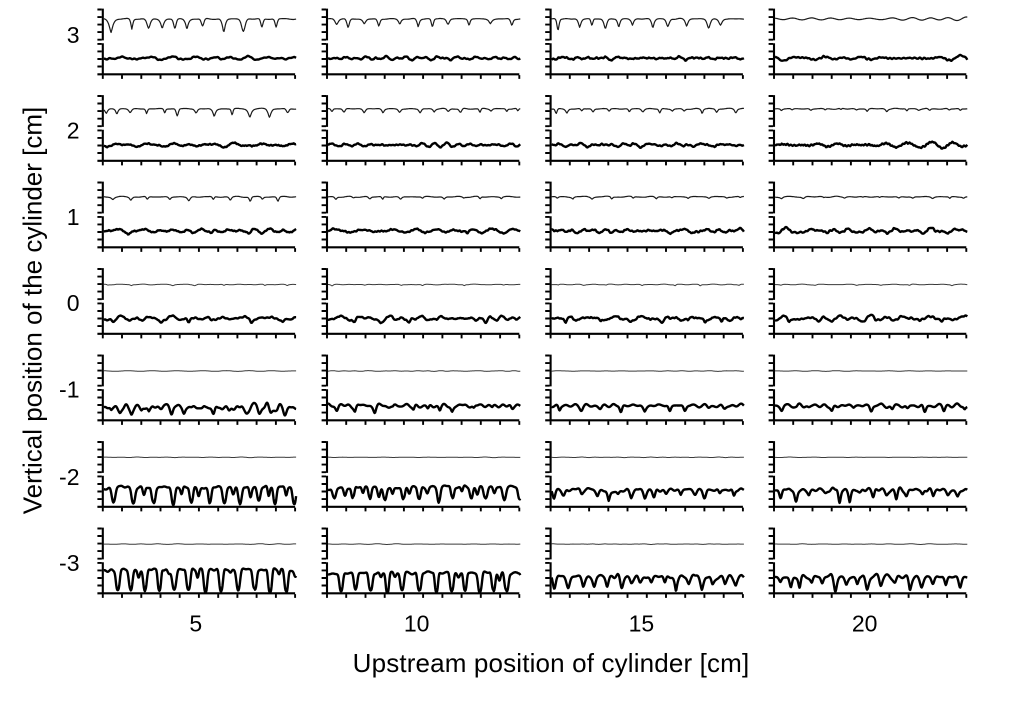  What do you see at coordinates (865, 624) in the screenshot?
I see `svg-text: 20` at bounding box center [865, 624].